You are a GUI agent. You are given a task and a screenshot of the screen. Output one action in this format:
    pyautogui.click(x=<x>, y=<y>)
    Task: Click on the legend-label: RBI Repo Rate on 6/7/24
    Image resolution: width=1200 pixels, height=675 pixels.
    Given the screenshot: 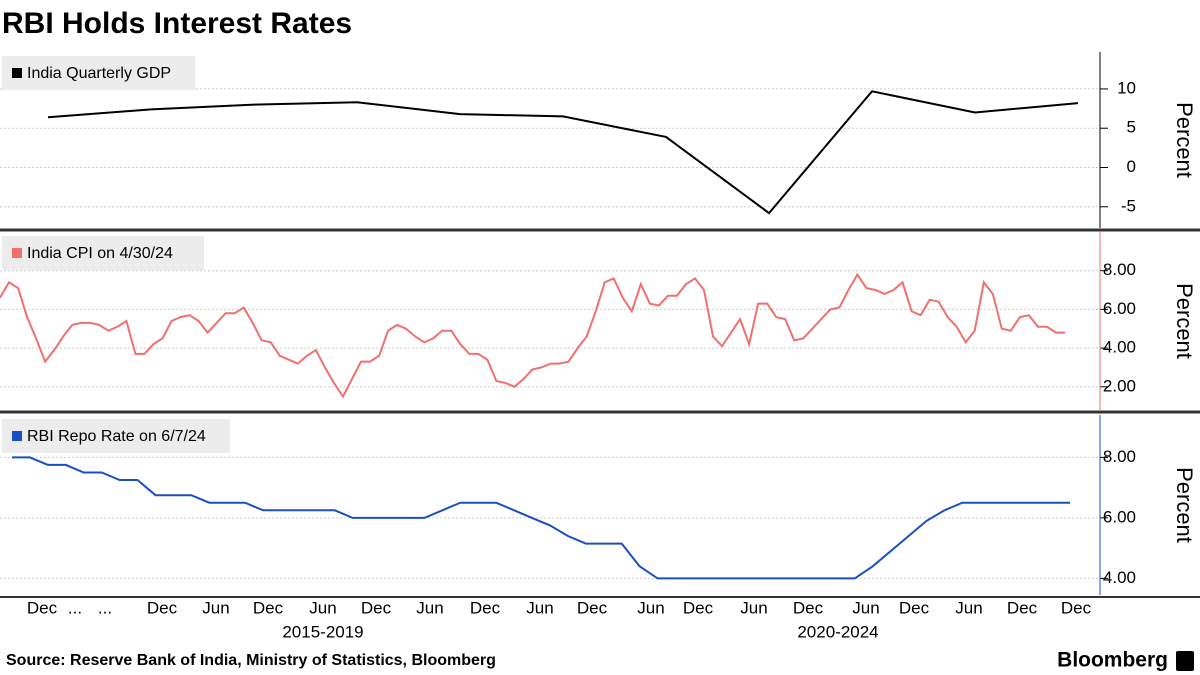 What is the action you would take?
    pyautogui.click(x=116, y=436)
    